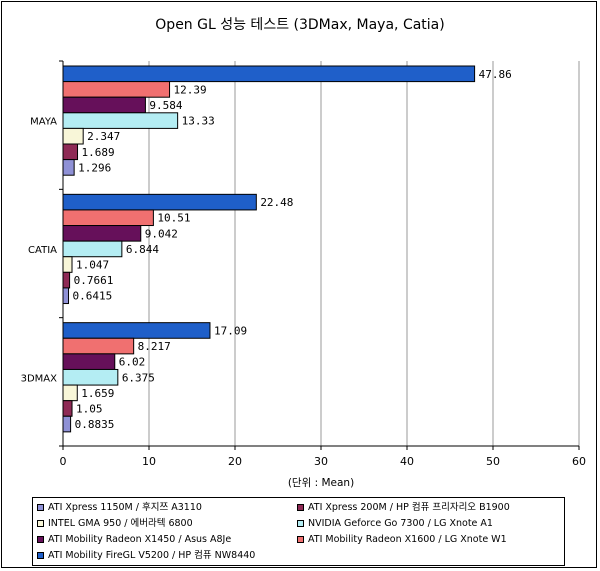 The height and width of the screenshot is (571, 600). I want to click on data-label: 1.047, so click(92, 265).